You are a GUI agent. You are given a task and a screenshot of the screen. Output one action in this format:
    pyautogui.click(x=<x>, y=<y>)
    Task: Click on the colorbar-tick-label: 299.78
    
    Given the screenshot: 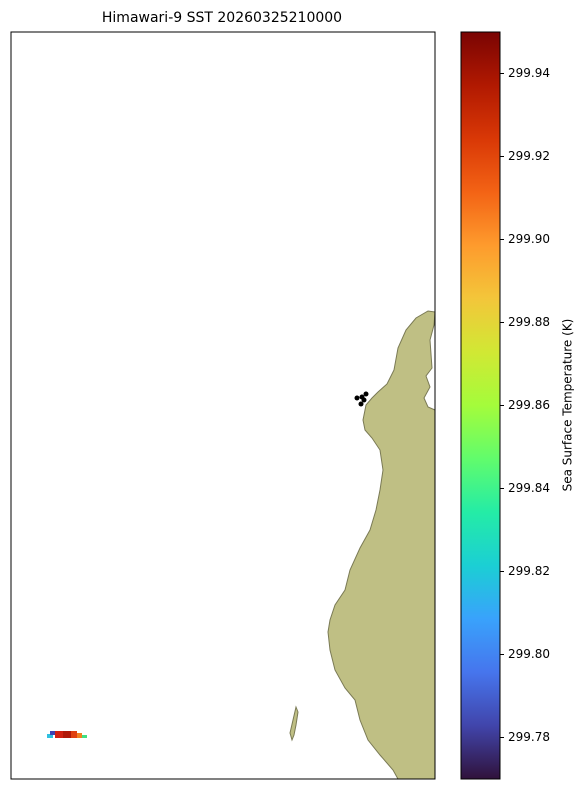 What is the action you would take?
    pyautogui.click(x=529, y=737)
    